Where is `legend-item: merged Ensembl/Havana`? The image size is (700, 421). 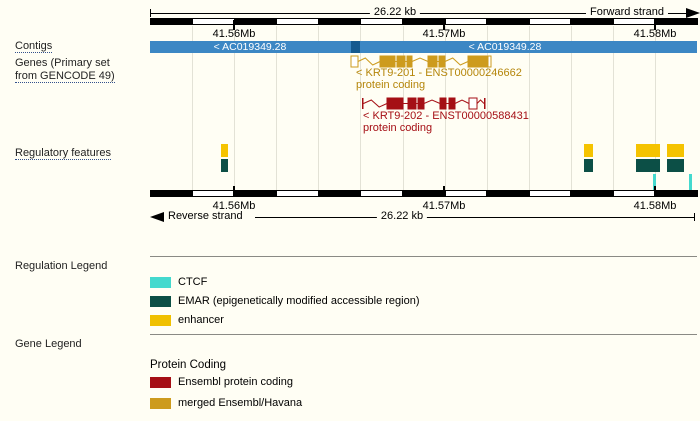
legend-item: merged Ensembl/Havana is located at coordinates (226, 403).